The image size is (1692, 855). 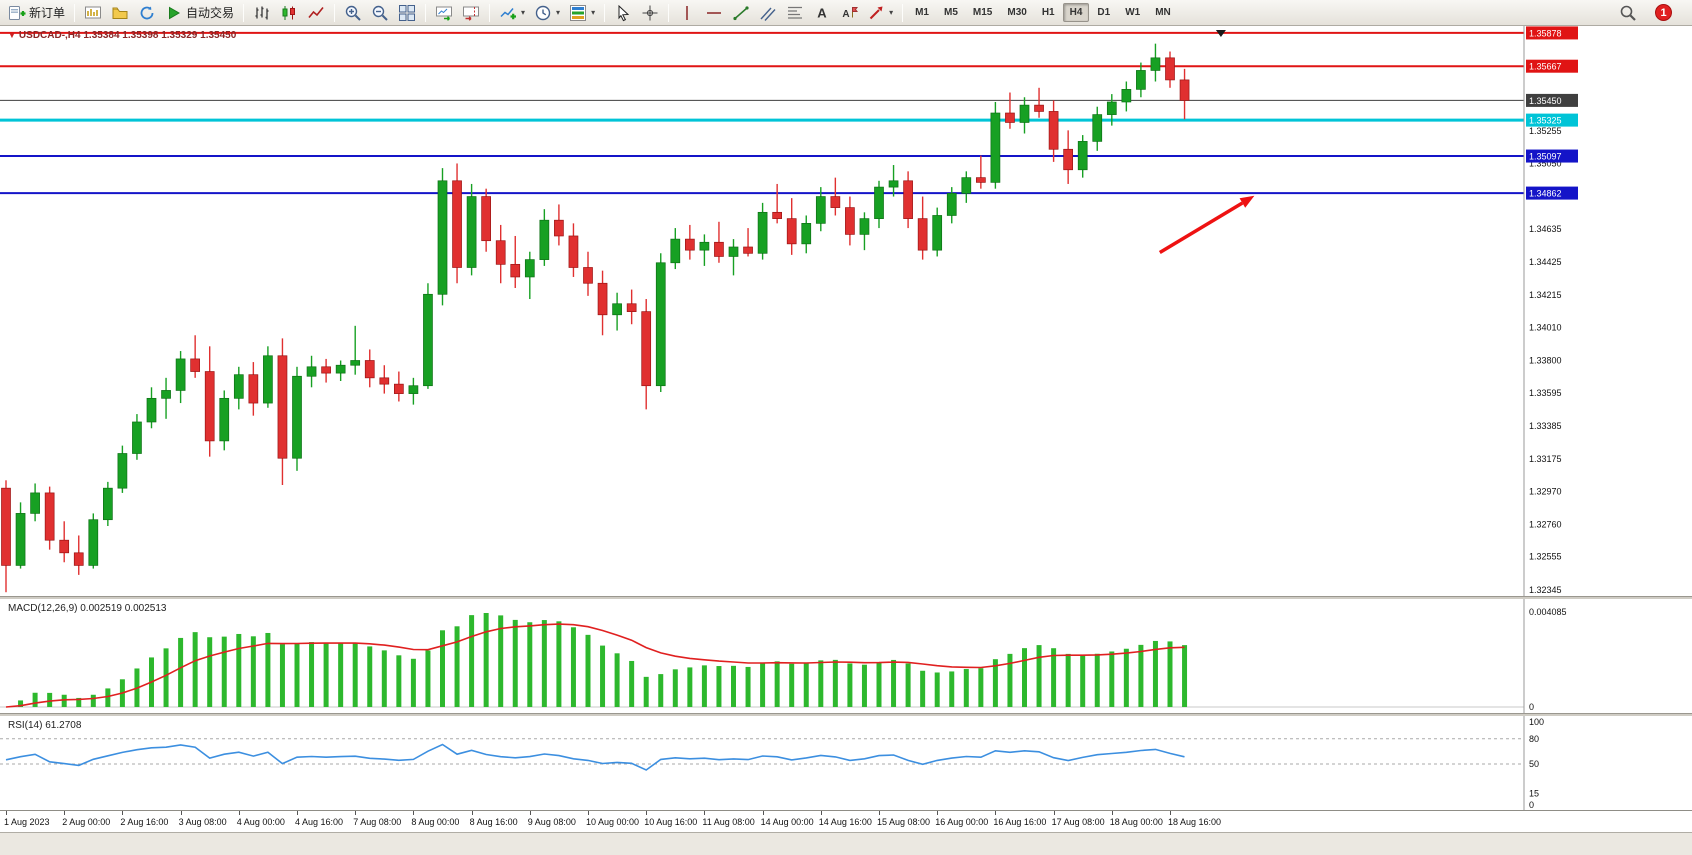 What do you see at coordinates (849, 13) in the screenshot?
I see `text-label-button: A` at bounding box center [849, 13].